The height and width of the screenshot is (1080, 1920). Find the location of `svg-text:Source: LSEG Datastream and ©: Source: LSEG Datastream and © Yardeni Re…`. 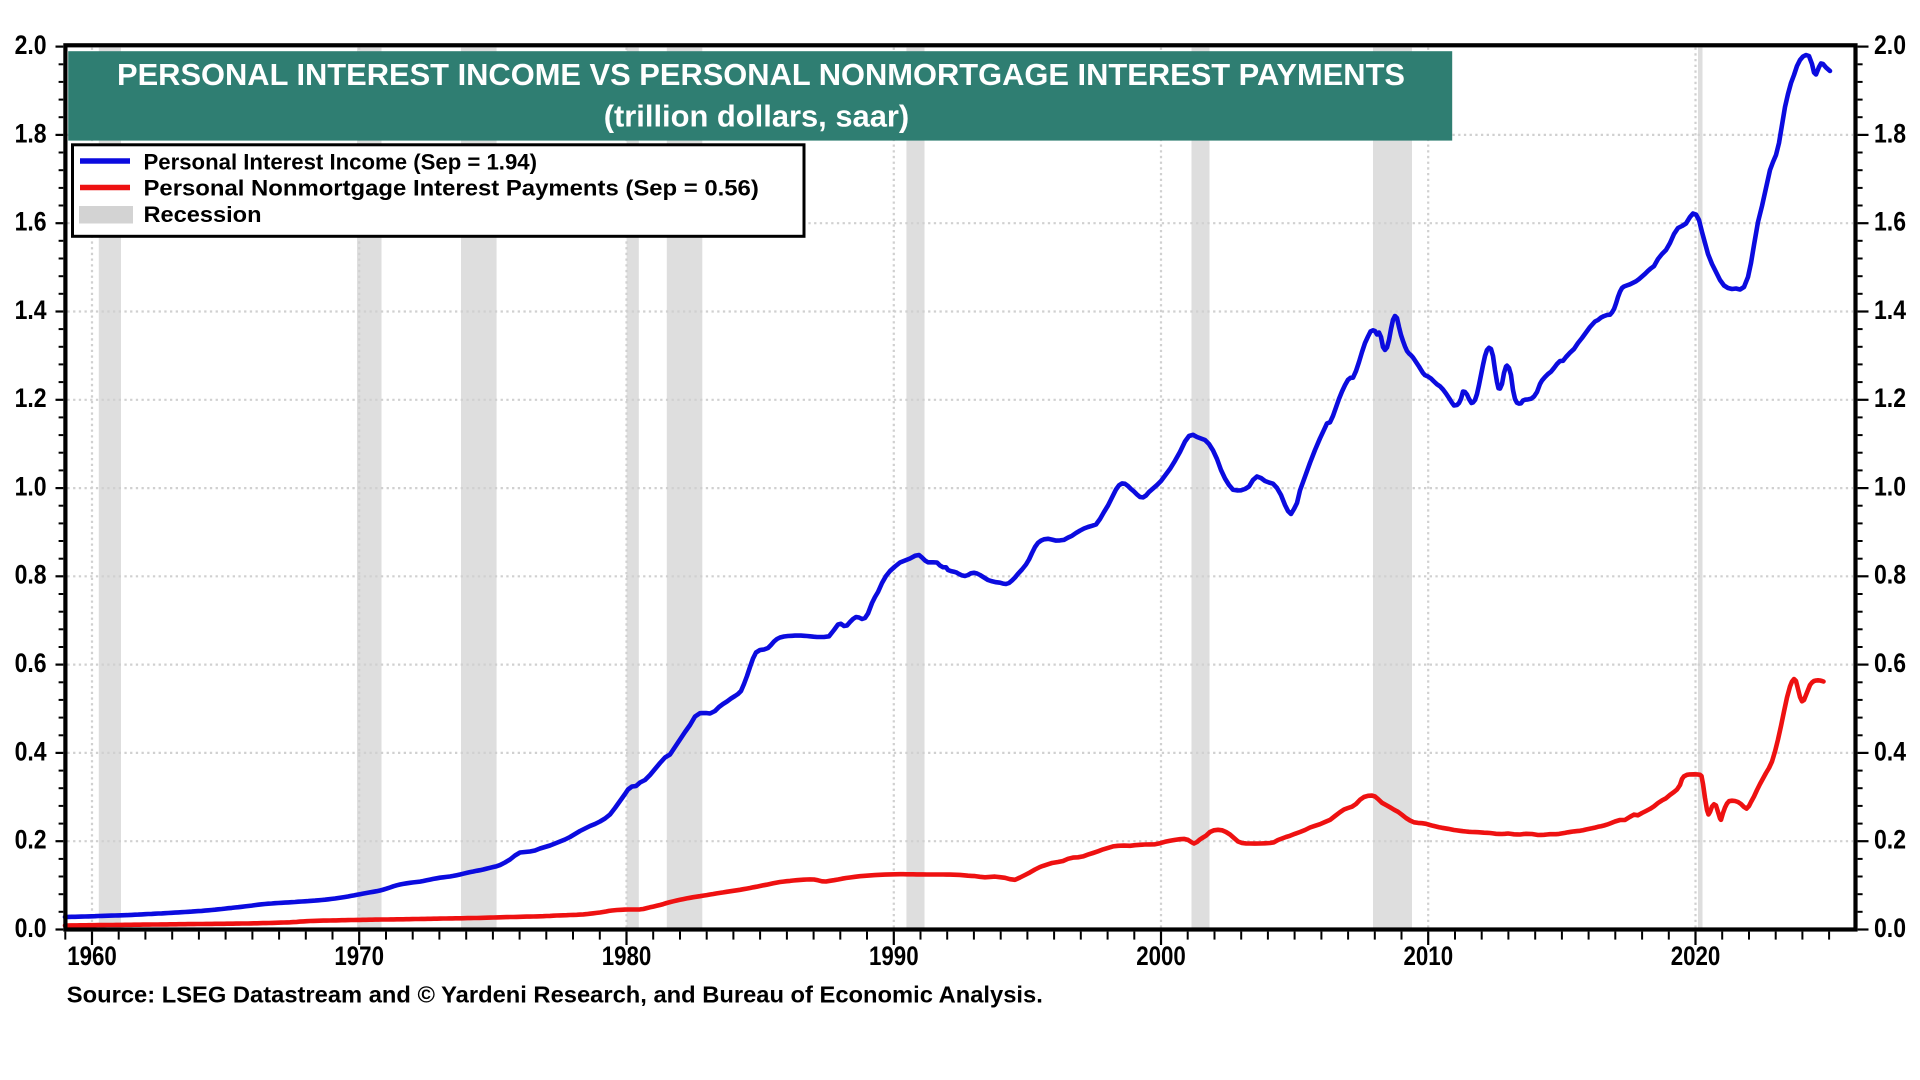

svg-text:Source: LSEG Datastream and ©: Source: LSEG Datastream and © Yardeni Re… is located at coordinates (555, 994).